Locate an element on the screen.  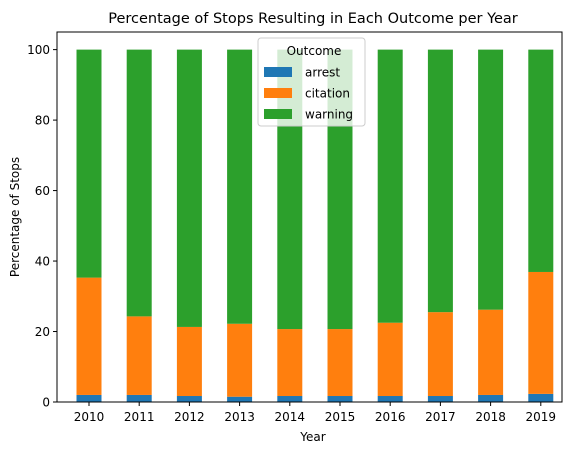
bar-citation-2012 is located at coordinates (189, 361).